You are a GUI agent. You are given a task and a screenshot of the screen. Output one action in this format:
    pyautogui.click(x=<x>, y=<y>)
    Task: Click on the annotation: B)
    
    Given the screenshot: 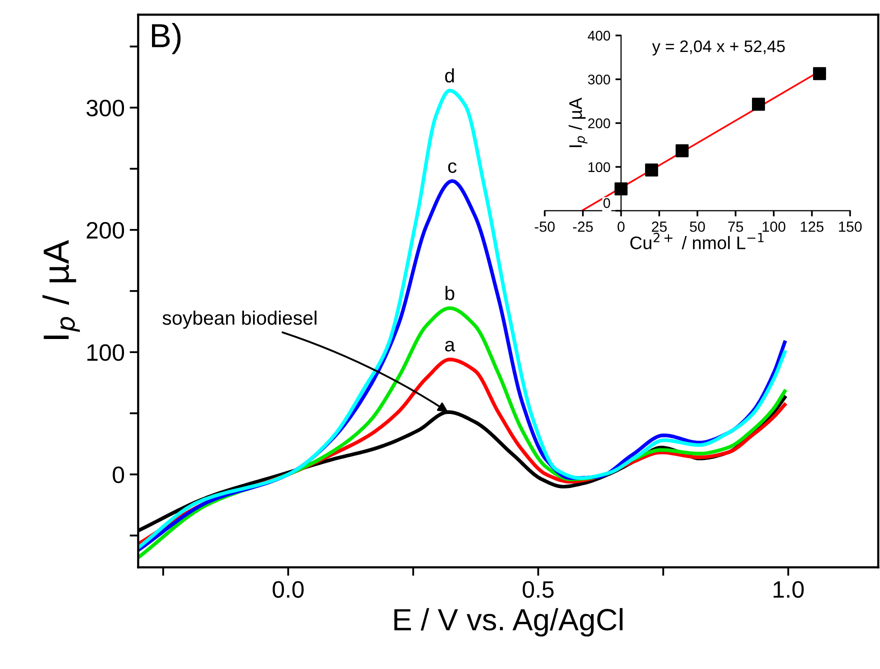 What is the action you would take?
    pyautogui.click(x=166, y=38)
    